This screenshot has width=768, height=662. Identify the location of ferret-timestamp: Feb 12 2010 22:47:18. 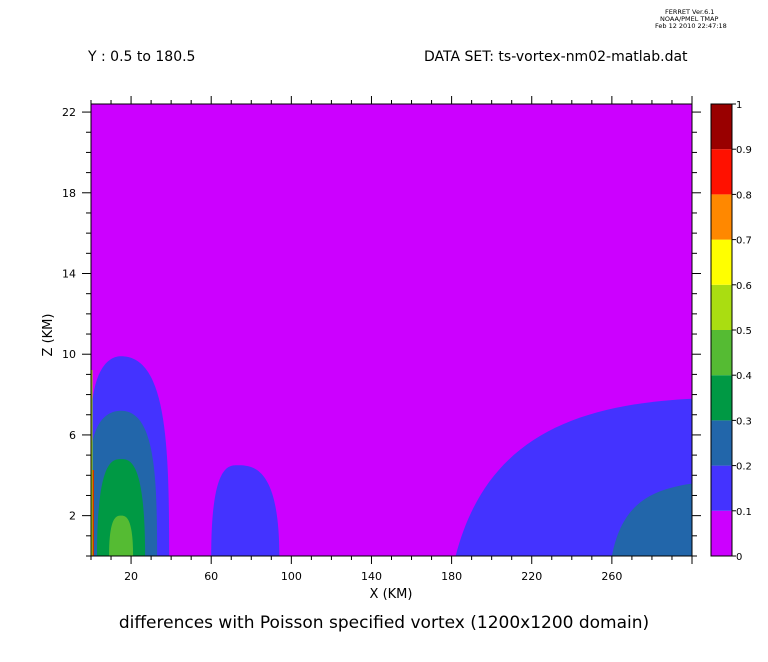
(691, 26).